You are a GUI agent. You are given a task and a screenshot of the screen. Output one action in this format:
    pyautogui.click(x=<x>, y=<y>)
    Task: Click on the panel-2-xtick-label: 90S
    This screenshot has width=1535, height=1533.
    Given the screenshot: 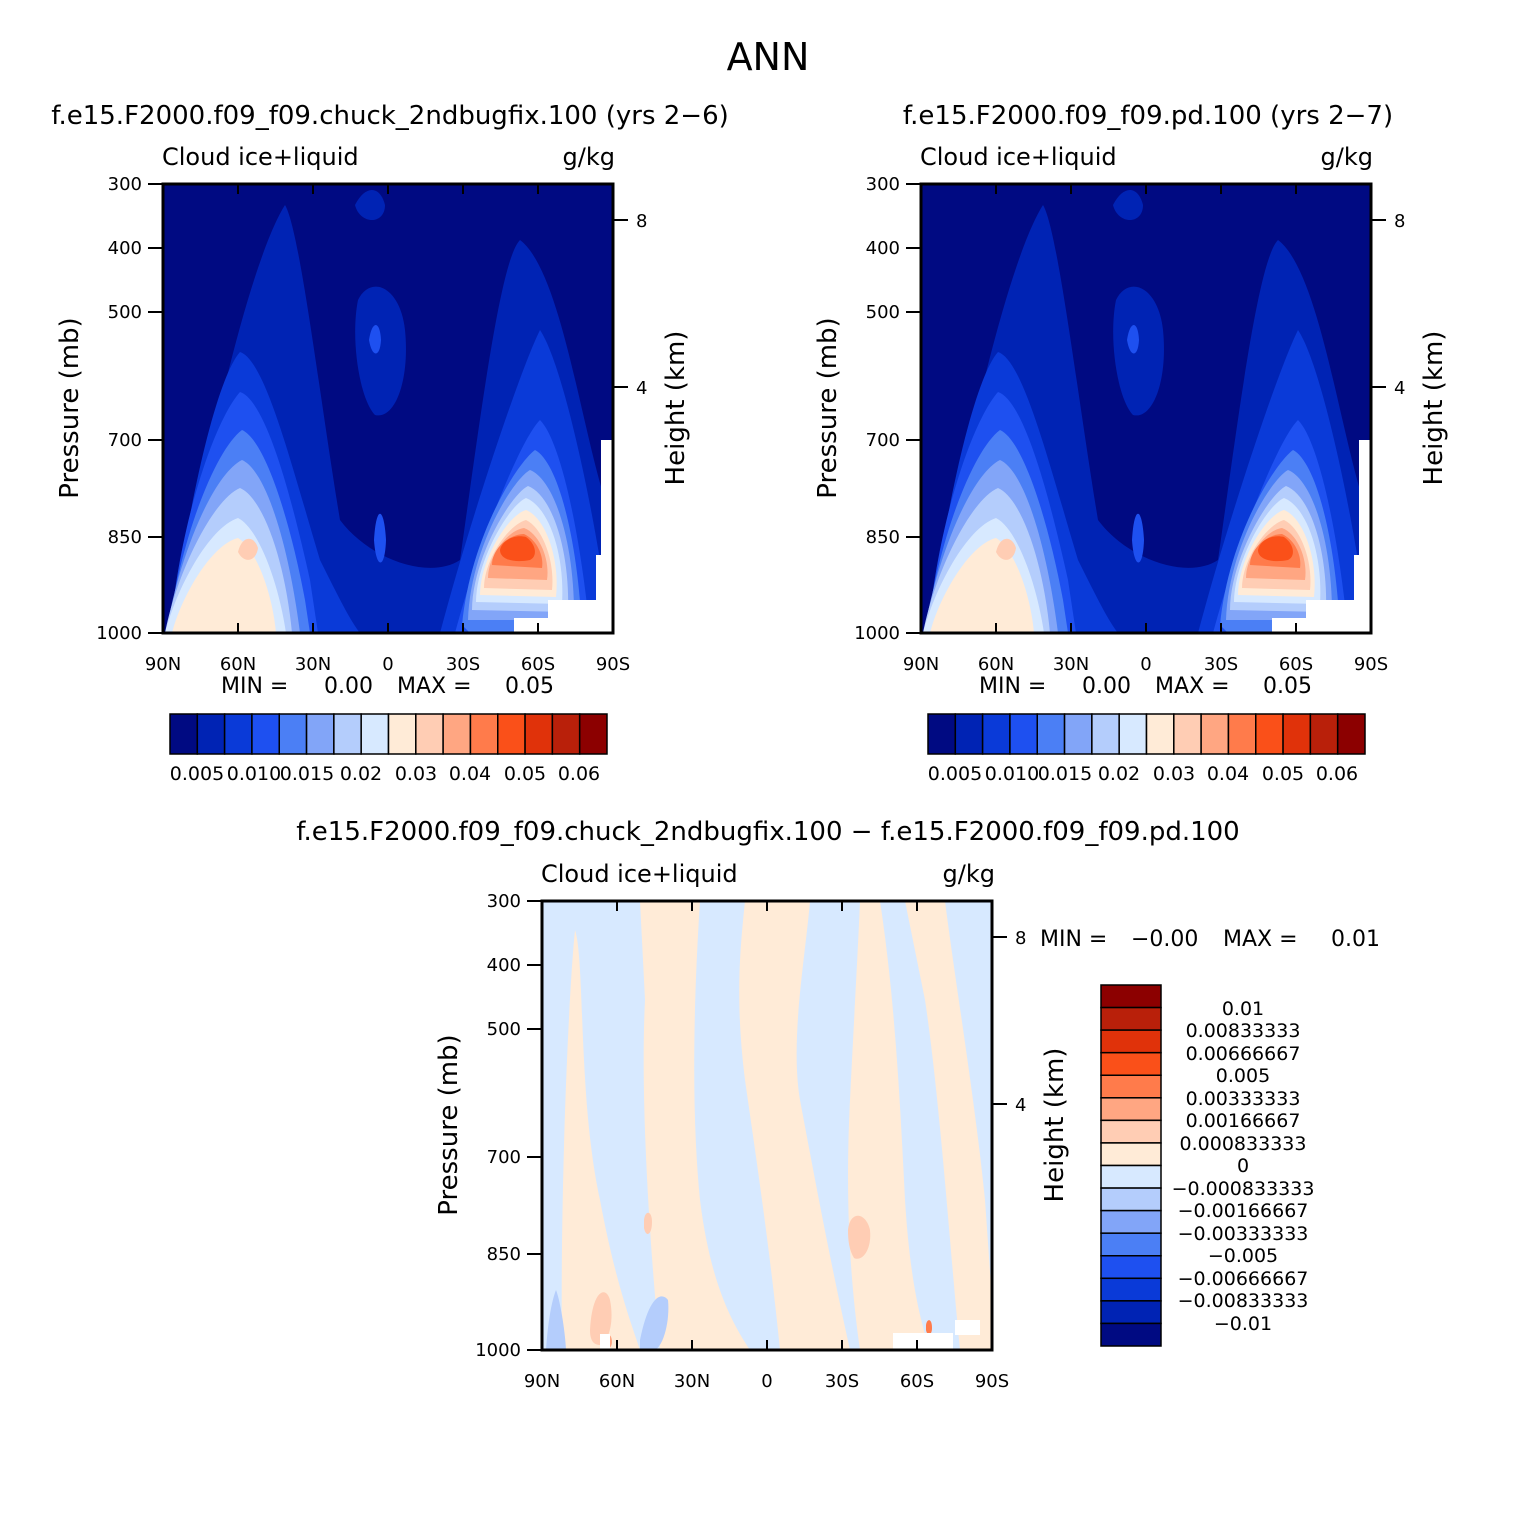 What is the action you would take?
    pyautogui.click(x=1371, y=664)
    